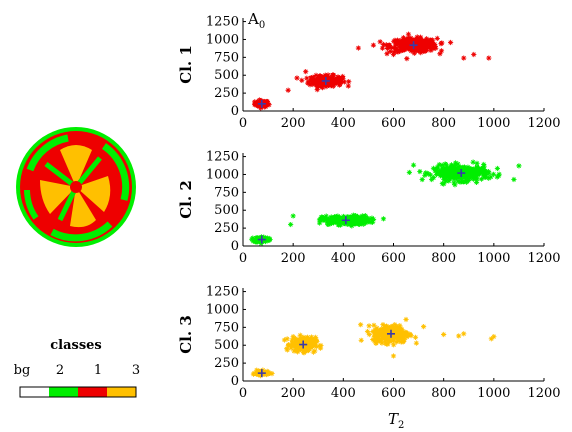  Describe the element at coordinates (543, 393) in the screenshot. I see `x-tick-label: 1200` at that location.